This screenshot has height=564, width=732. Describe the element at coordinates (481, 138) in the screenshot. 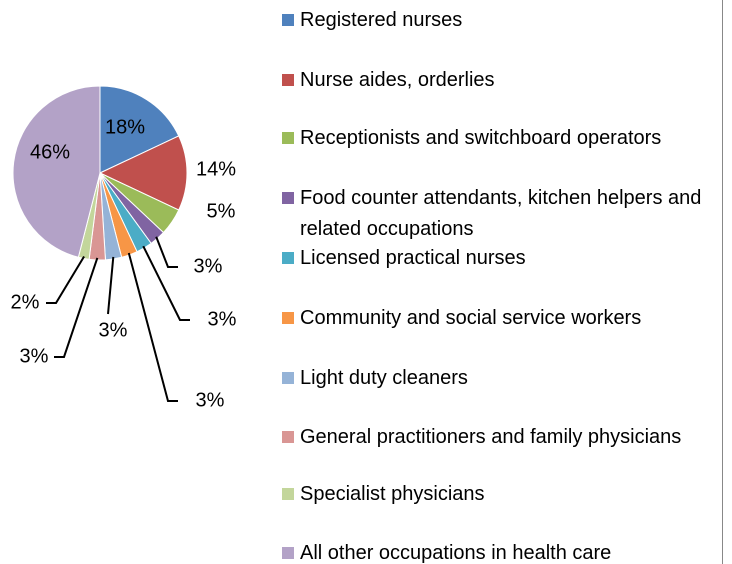

I see `legend-label: Receptionists and switchboard operators` at that location.